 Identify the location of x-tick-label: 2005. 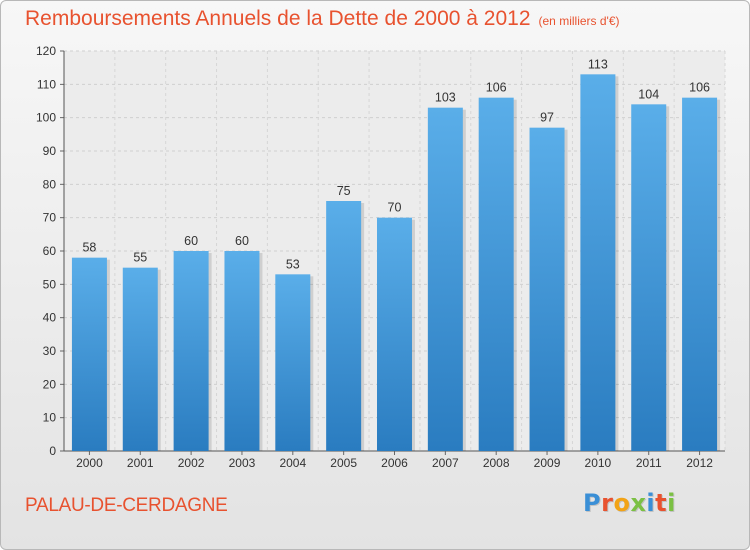
(343, 463).